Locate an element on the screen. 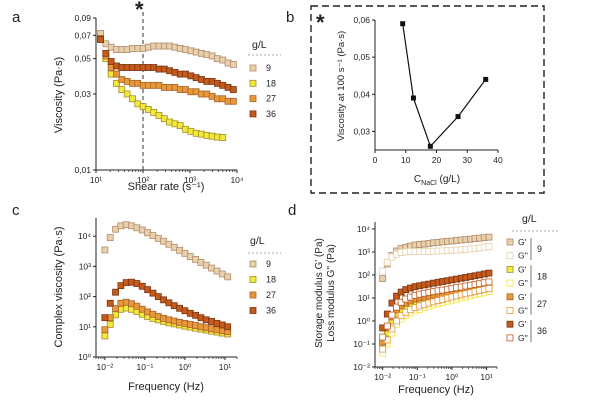 The image size is (600, 400). y-axis-title: Viscosity (Pa·s) is located at coordinates (59, 95).